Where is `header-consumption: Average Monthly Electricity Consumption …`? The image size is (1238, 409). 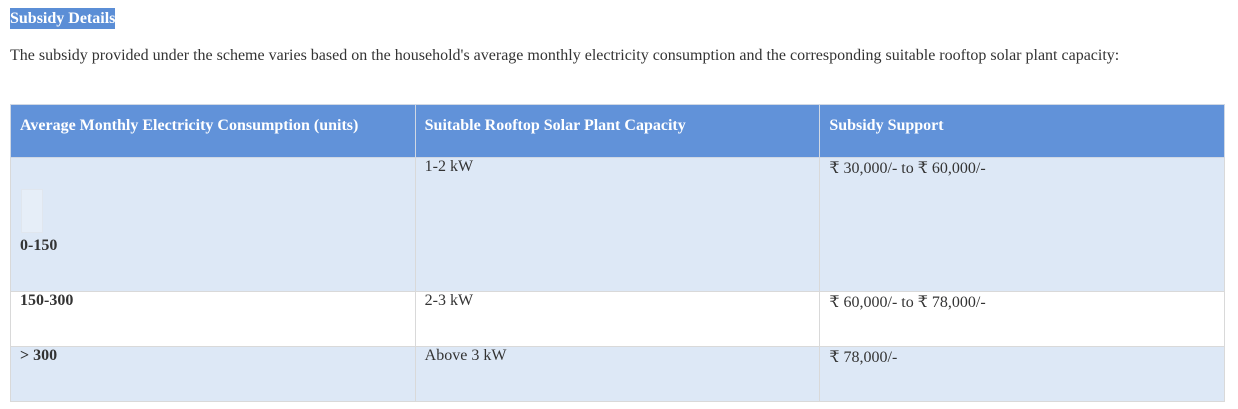
header-consumption: Average Monthly Electricity Consumption … is located at coordinates (213, 131).